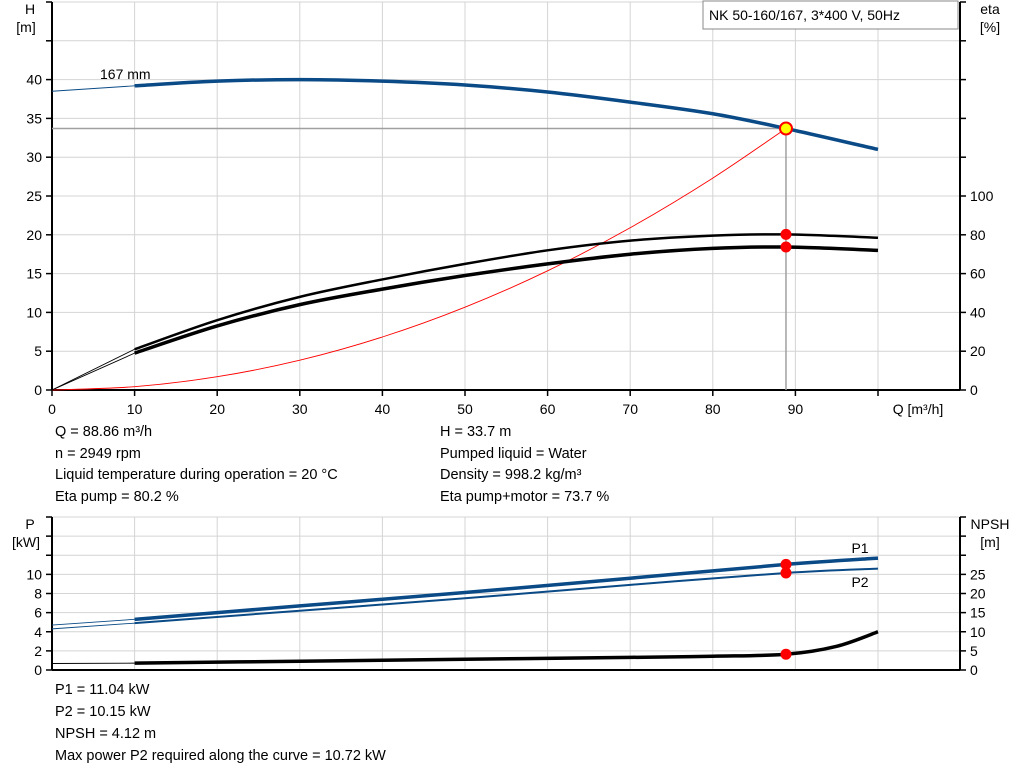 This screenshot has width=1024, height=781. I want to click on p2-label: P2, so click(859, 582).